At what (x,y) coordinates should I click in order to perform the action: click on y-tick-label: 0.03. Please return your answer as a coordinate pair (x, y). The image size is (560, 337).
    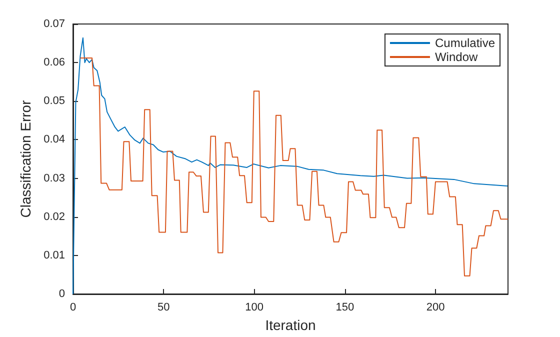
    Looking at the image, I should click on (54, 178).